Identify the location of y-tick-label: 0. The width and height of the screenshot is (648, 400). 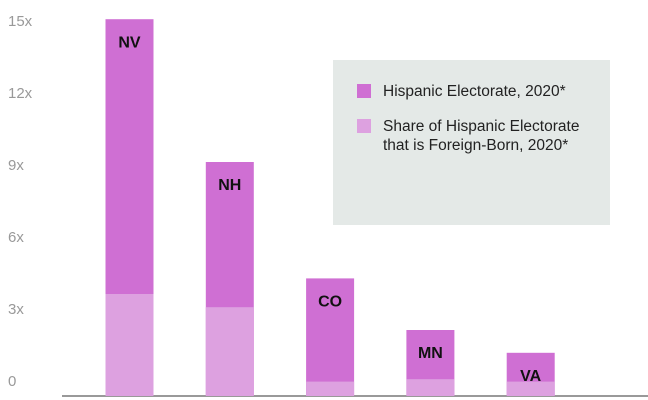
(12, 381).